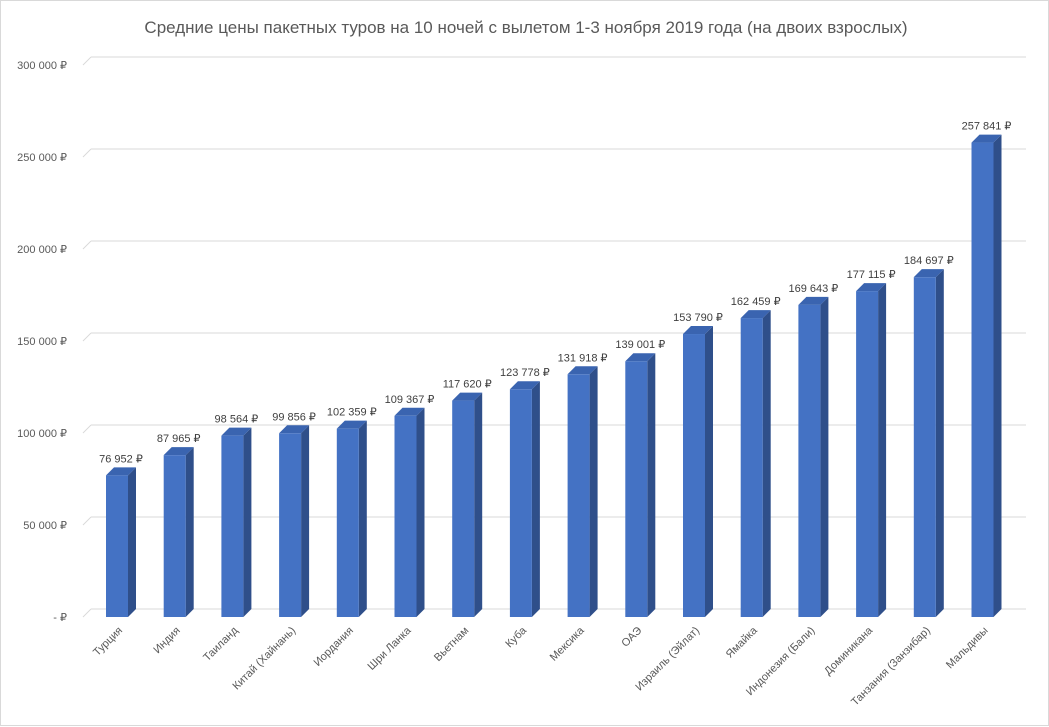  Describe the element at coordinates (42, 158) in the screenshot. I see `y-tick-label: 250 000 ₽` at that location.